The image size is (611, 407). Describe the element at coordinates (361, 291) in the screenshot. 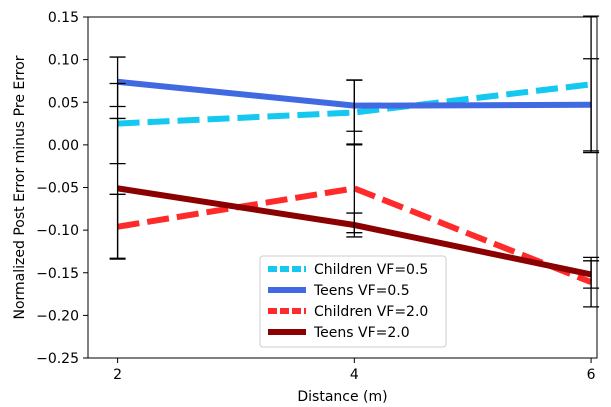

I see `legend-label-teens-vf-0-5: Teens VF=0.5` at that location.